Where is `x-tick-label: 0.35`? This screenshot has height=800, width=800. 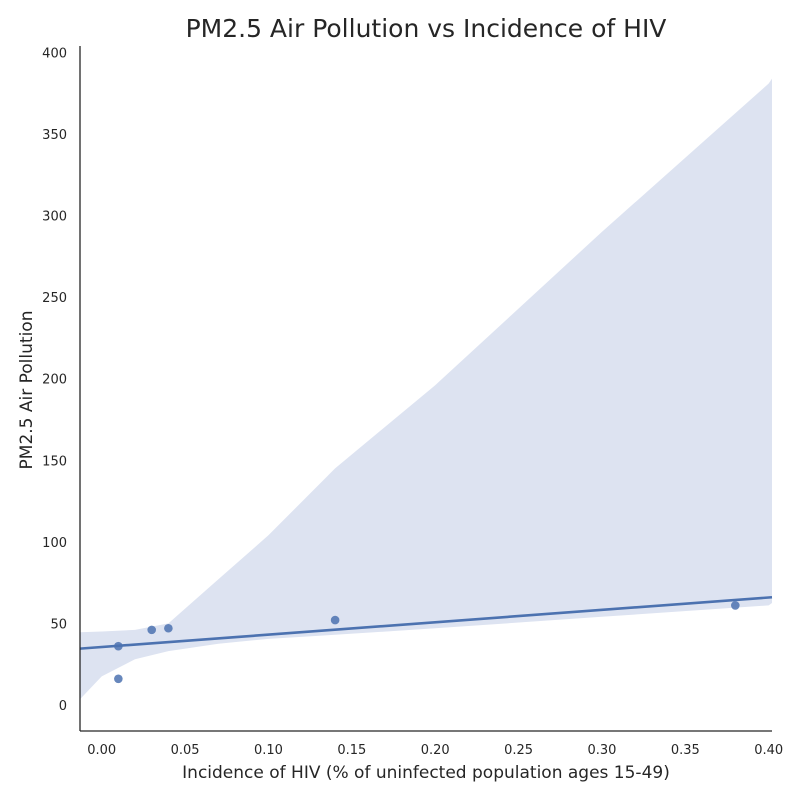
x-tick-label: 0.35 is located at coordinates (685, 750).